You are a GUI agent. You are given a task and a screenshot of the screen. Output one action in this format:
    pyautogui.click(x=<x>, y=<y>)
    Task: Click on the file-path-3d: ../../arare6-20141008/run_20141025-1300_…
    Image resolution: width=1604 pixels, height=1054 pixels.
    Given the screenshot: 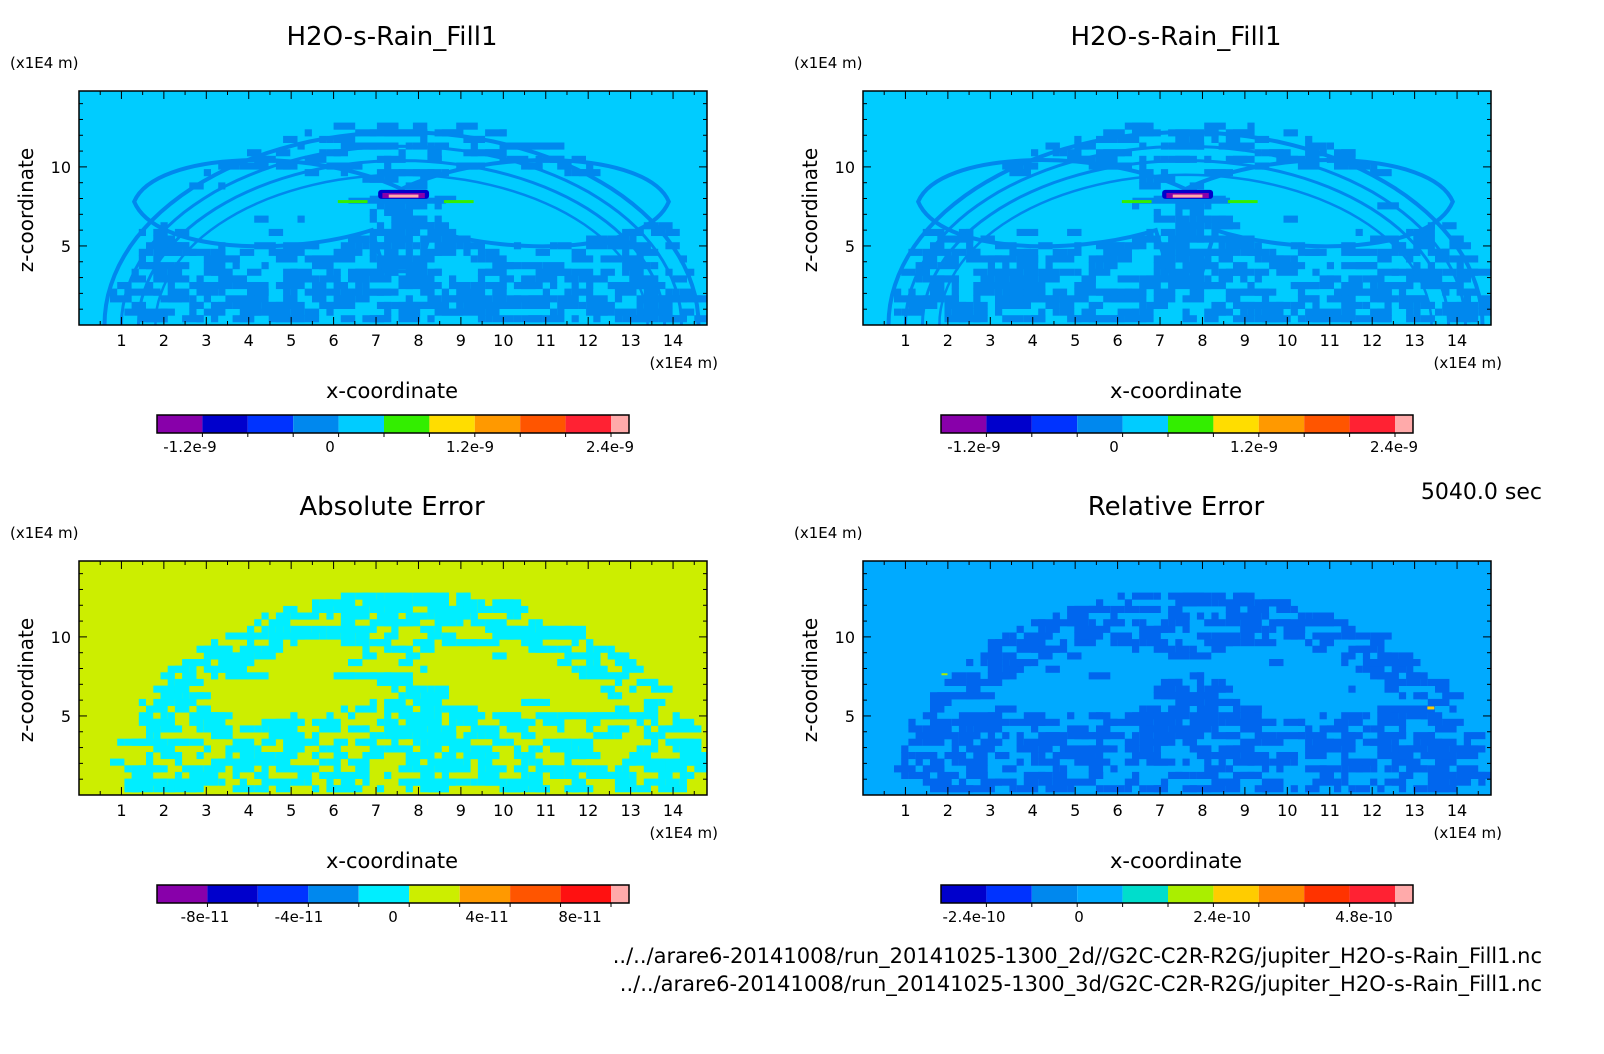 What is the action you would take?
    pyautogui.click(x=1080, y=984)
    